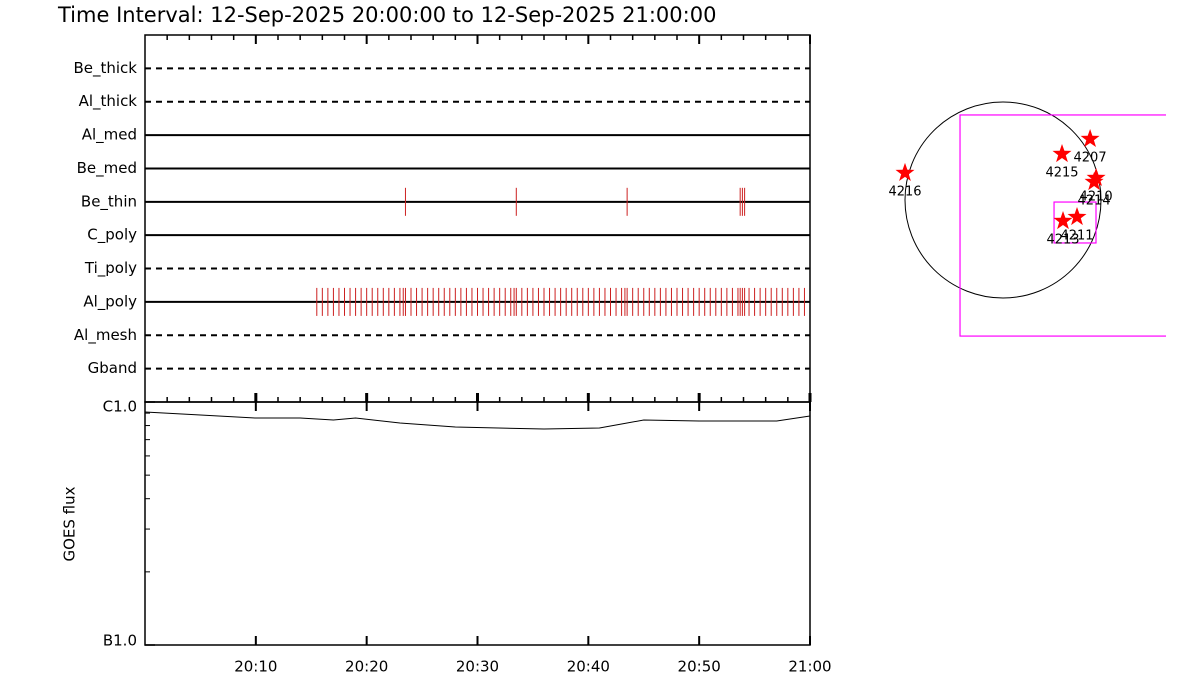 This screenshot has height=700, width=1200. Describe the element at coordinates (1061, 172) in the screenshot. I see `region-label: 4215` at that location.